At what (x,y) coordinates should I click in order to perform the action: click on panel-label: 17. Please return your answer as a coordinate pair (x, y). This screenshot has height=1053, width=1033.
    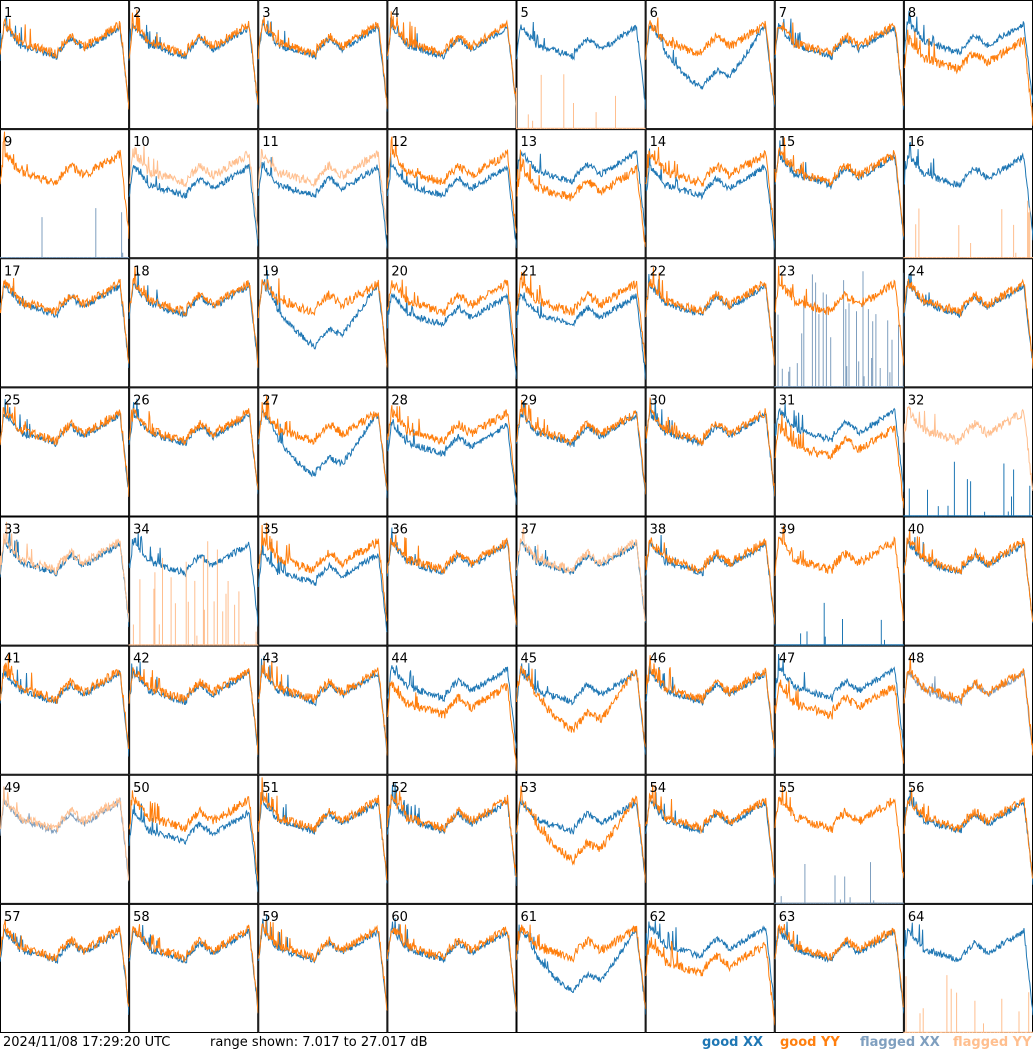
    Looking at the image, I should click on (12, 271).